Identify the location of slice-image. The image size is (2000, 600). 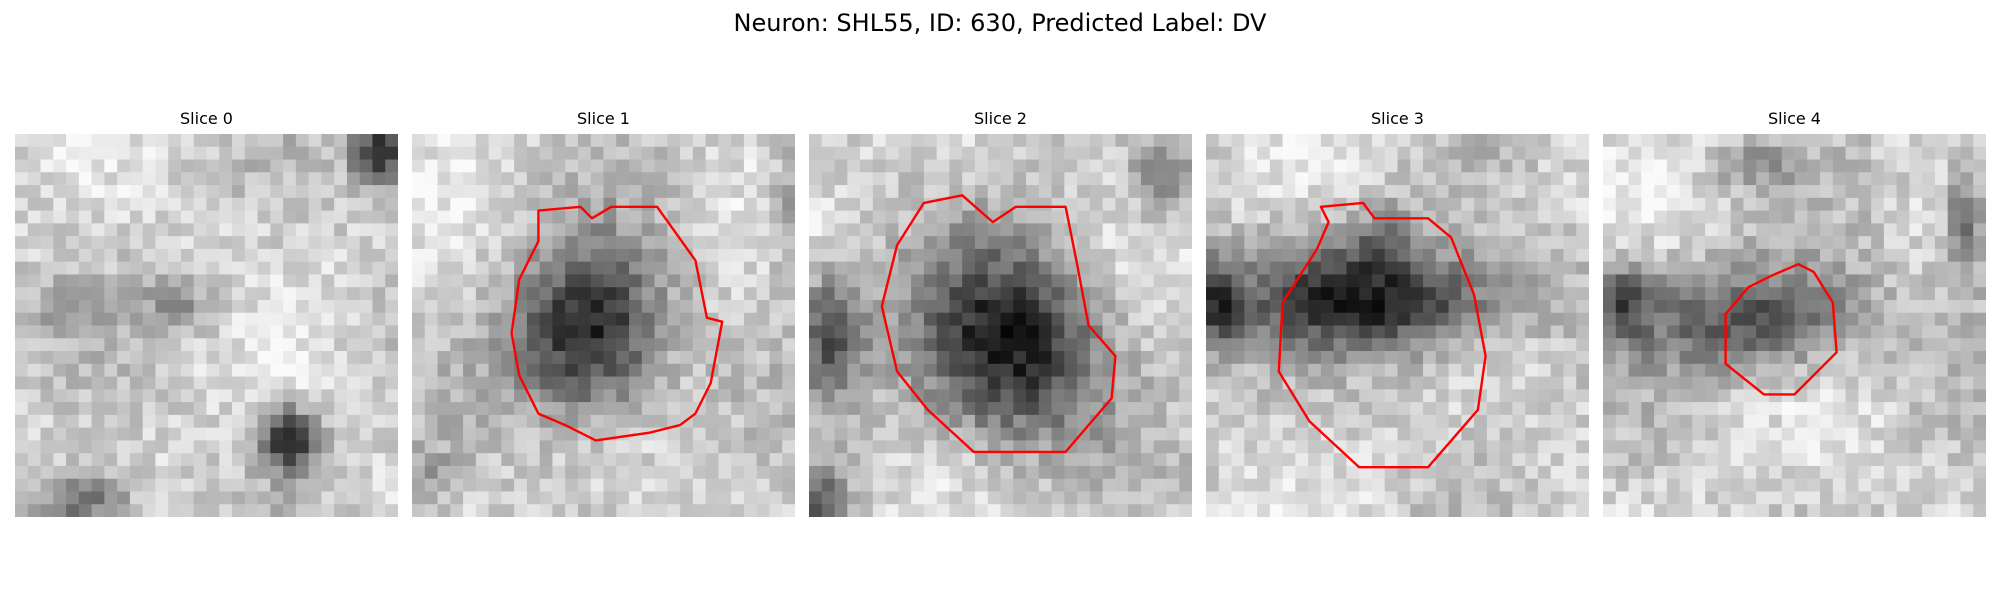
(1000, 325).